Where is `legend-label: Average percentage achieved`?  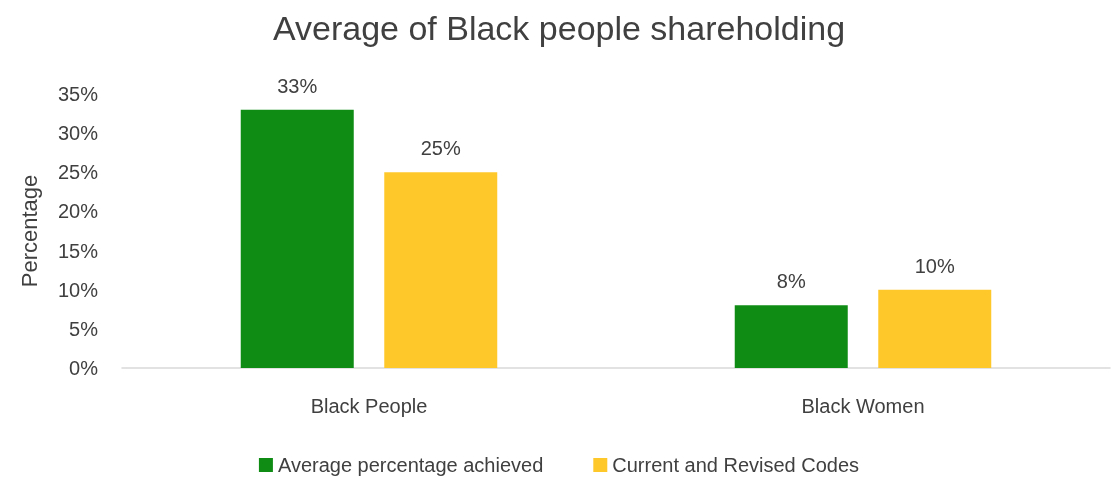 legend-label: Average percentage achieved is located at coordinates (410, 465).